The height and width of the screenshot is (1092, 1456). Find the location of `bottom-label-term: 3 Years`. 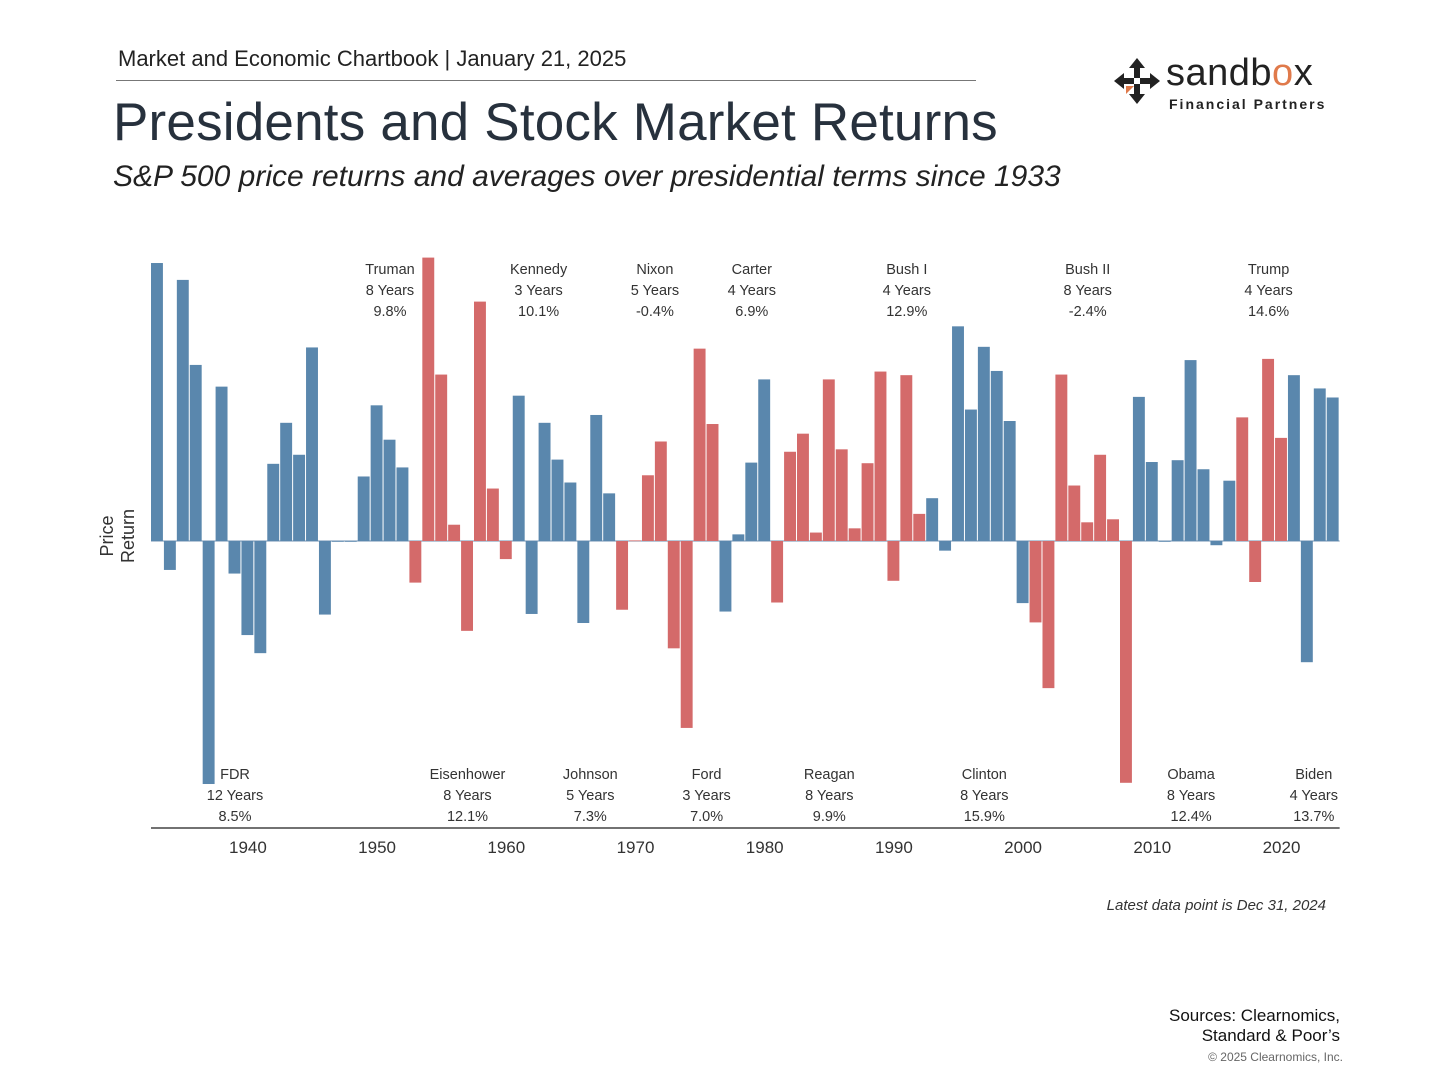

bottom-label-term: 3 Years is located at coordinates (706, 796).